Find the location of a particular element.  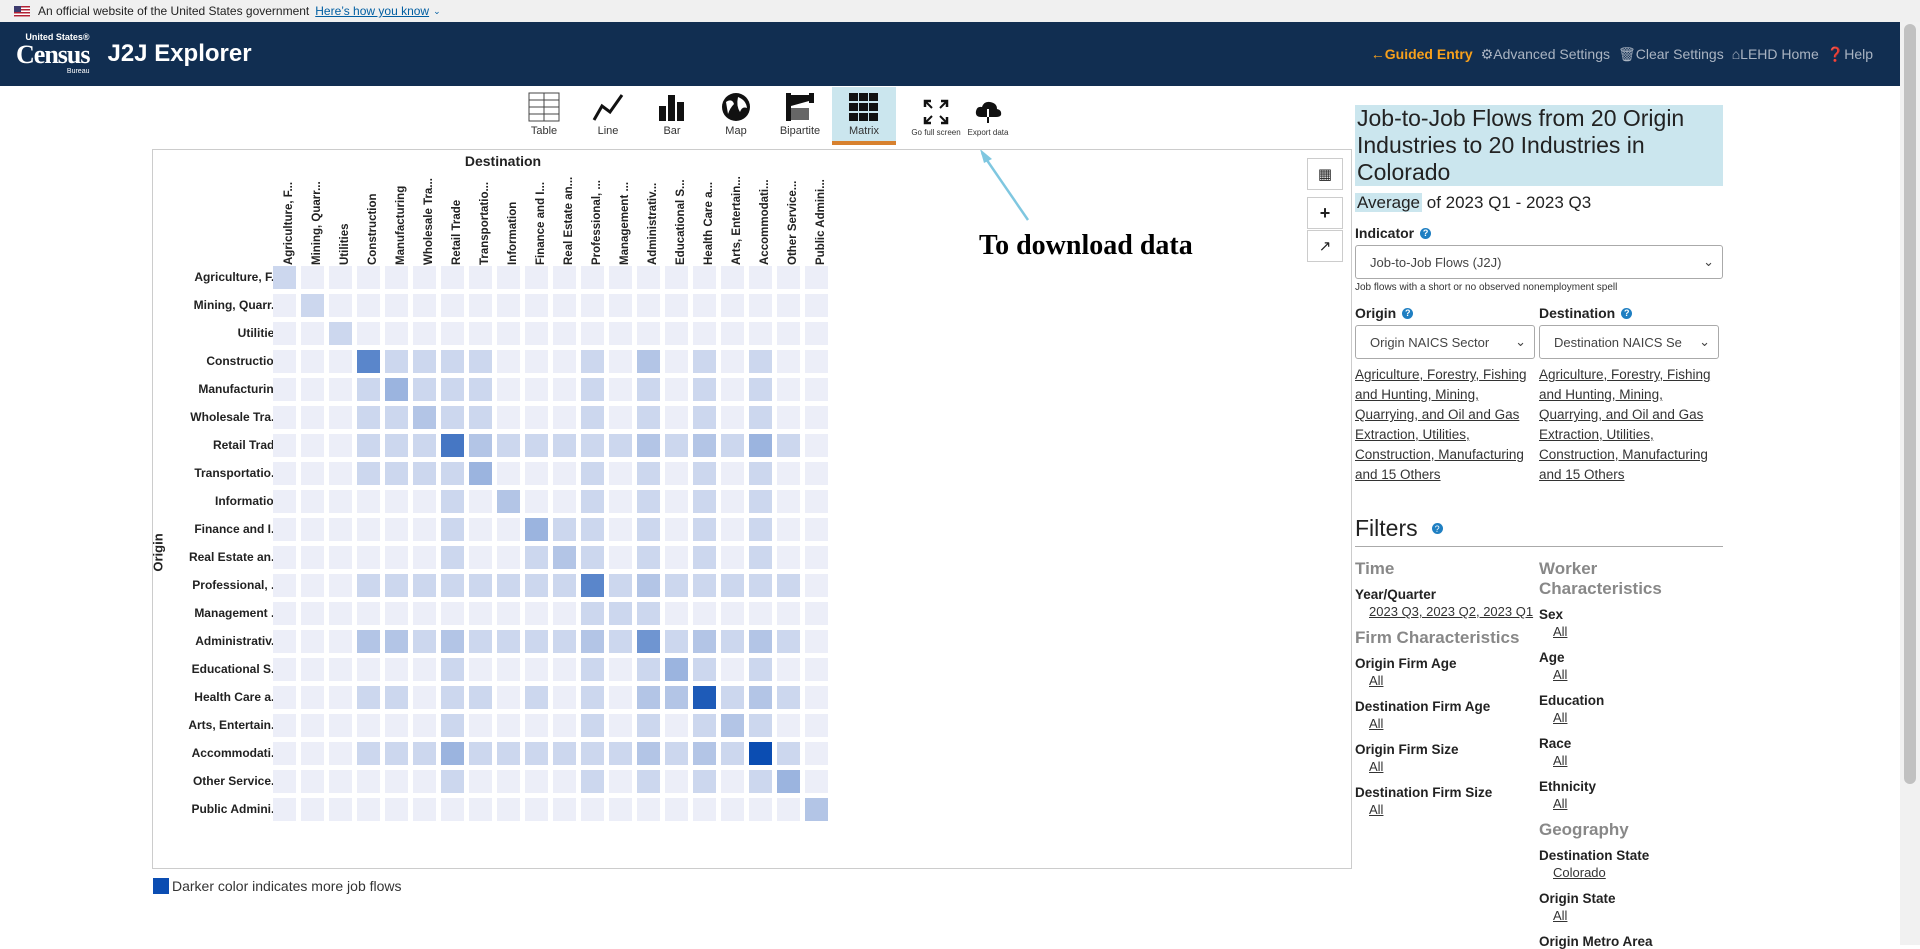

tab-bipartite: Bipartite is located at coordinates (800, 116).